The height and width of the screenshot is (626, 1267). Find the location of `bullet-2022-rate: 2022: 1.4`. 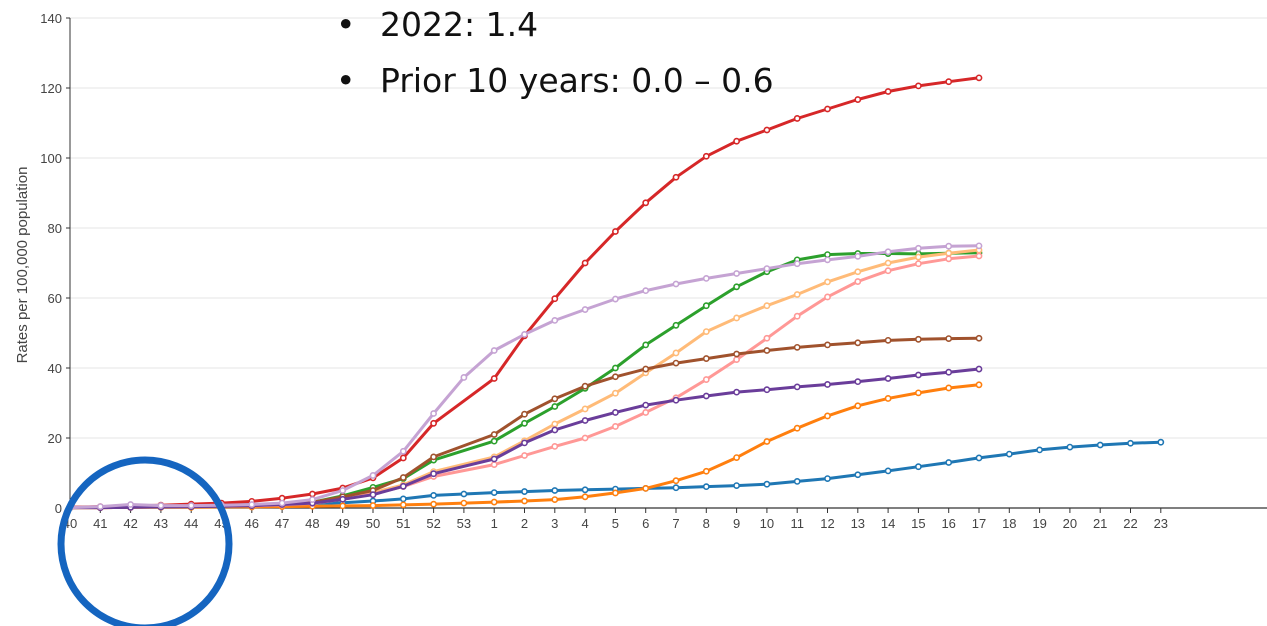

bullet-2022-rate: 2022: 1.4 is located at coordinates (555, 32).